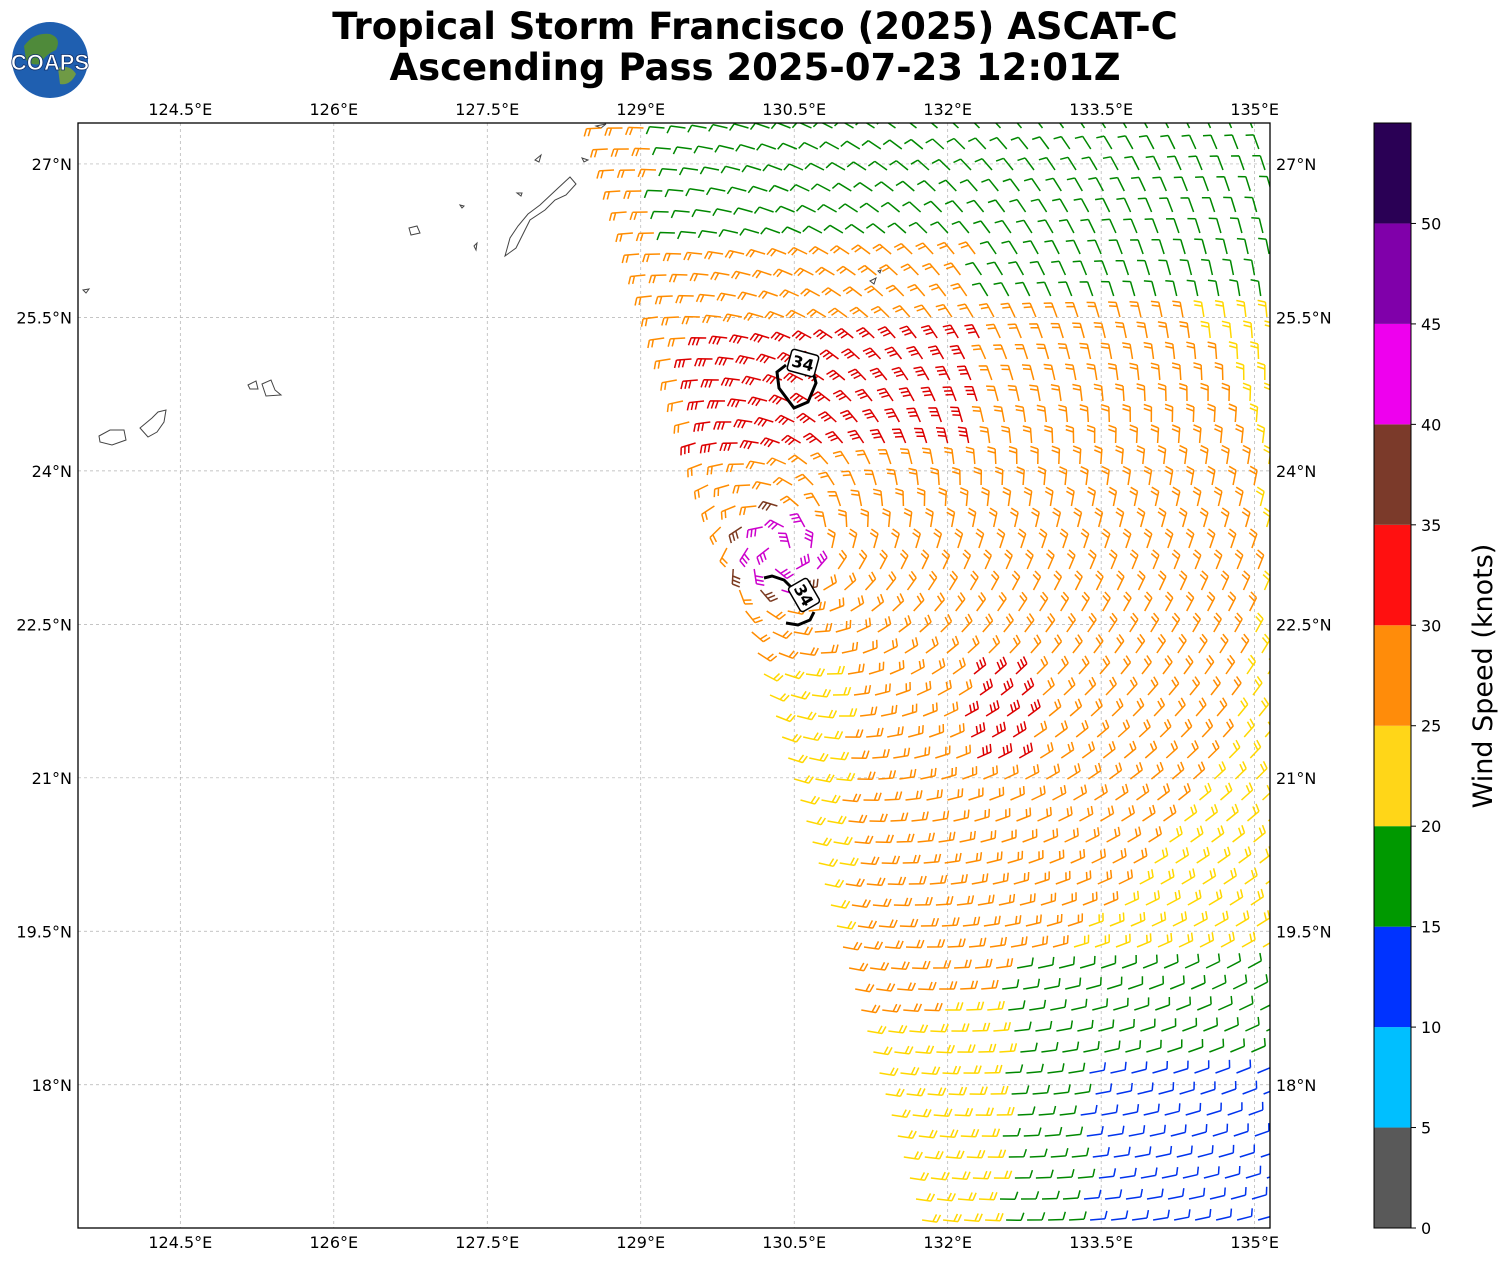 Image resolution: width=1510 pixels, height=1264 pixels. I want to click on lon-tick-label-bottom: 126°E, so click(333, 1242).